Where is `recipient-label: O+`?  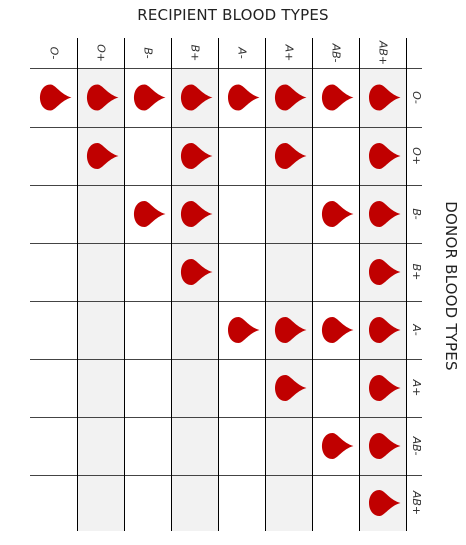
recipient-label: O+ is located at coordinates (101, 53).